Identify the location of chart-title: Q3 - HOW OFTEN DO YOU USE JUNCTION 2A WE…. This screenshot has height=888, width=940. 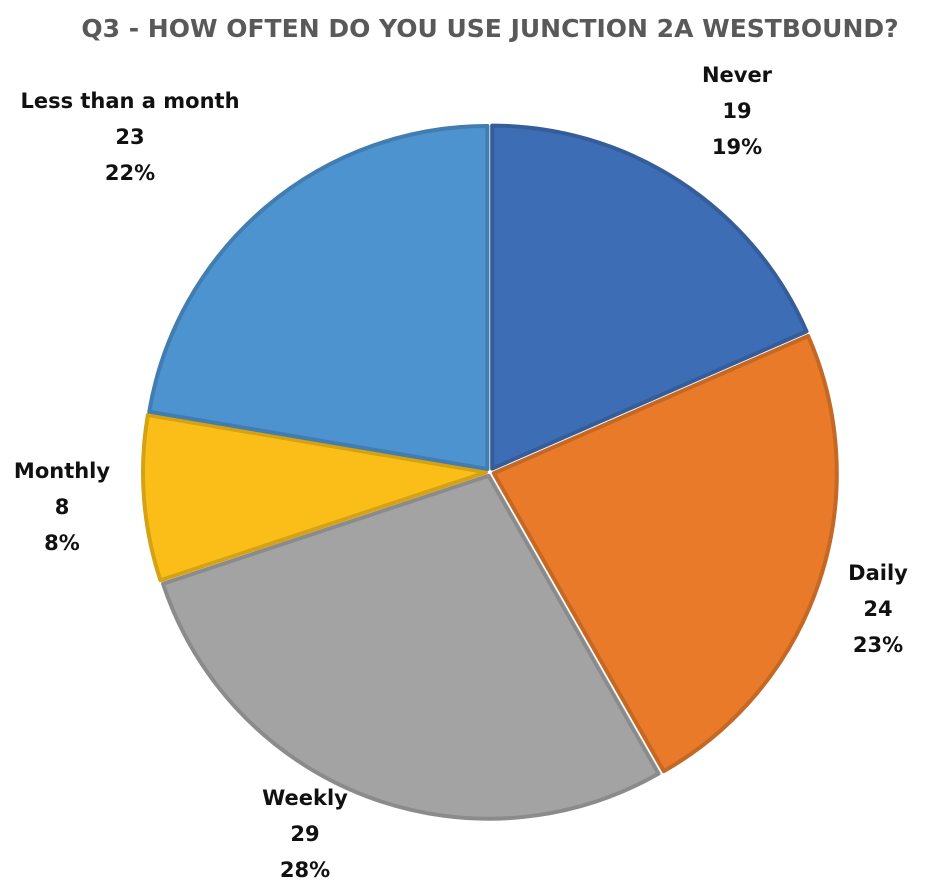
(489, 28).